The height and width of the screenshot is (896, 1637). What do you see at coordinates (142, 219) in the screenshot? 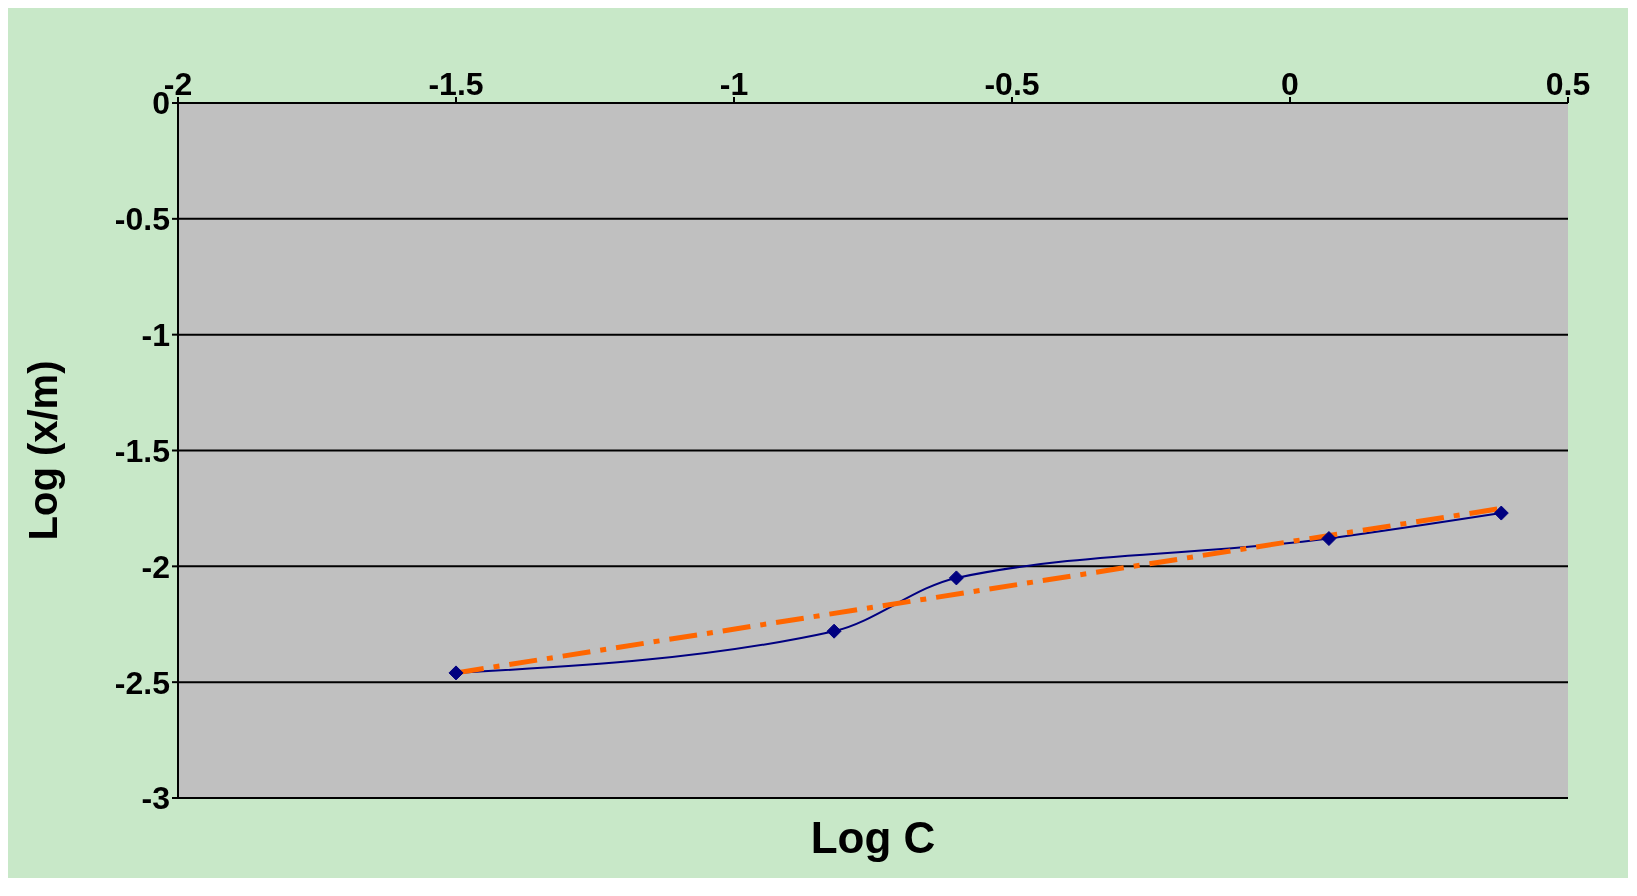
I see `y-tick-label: -0.5` at bounding box center [142, 219].